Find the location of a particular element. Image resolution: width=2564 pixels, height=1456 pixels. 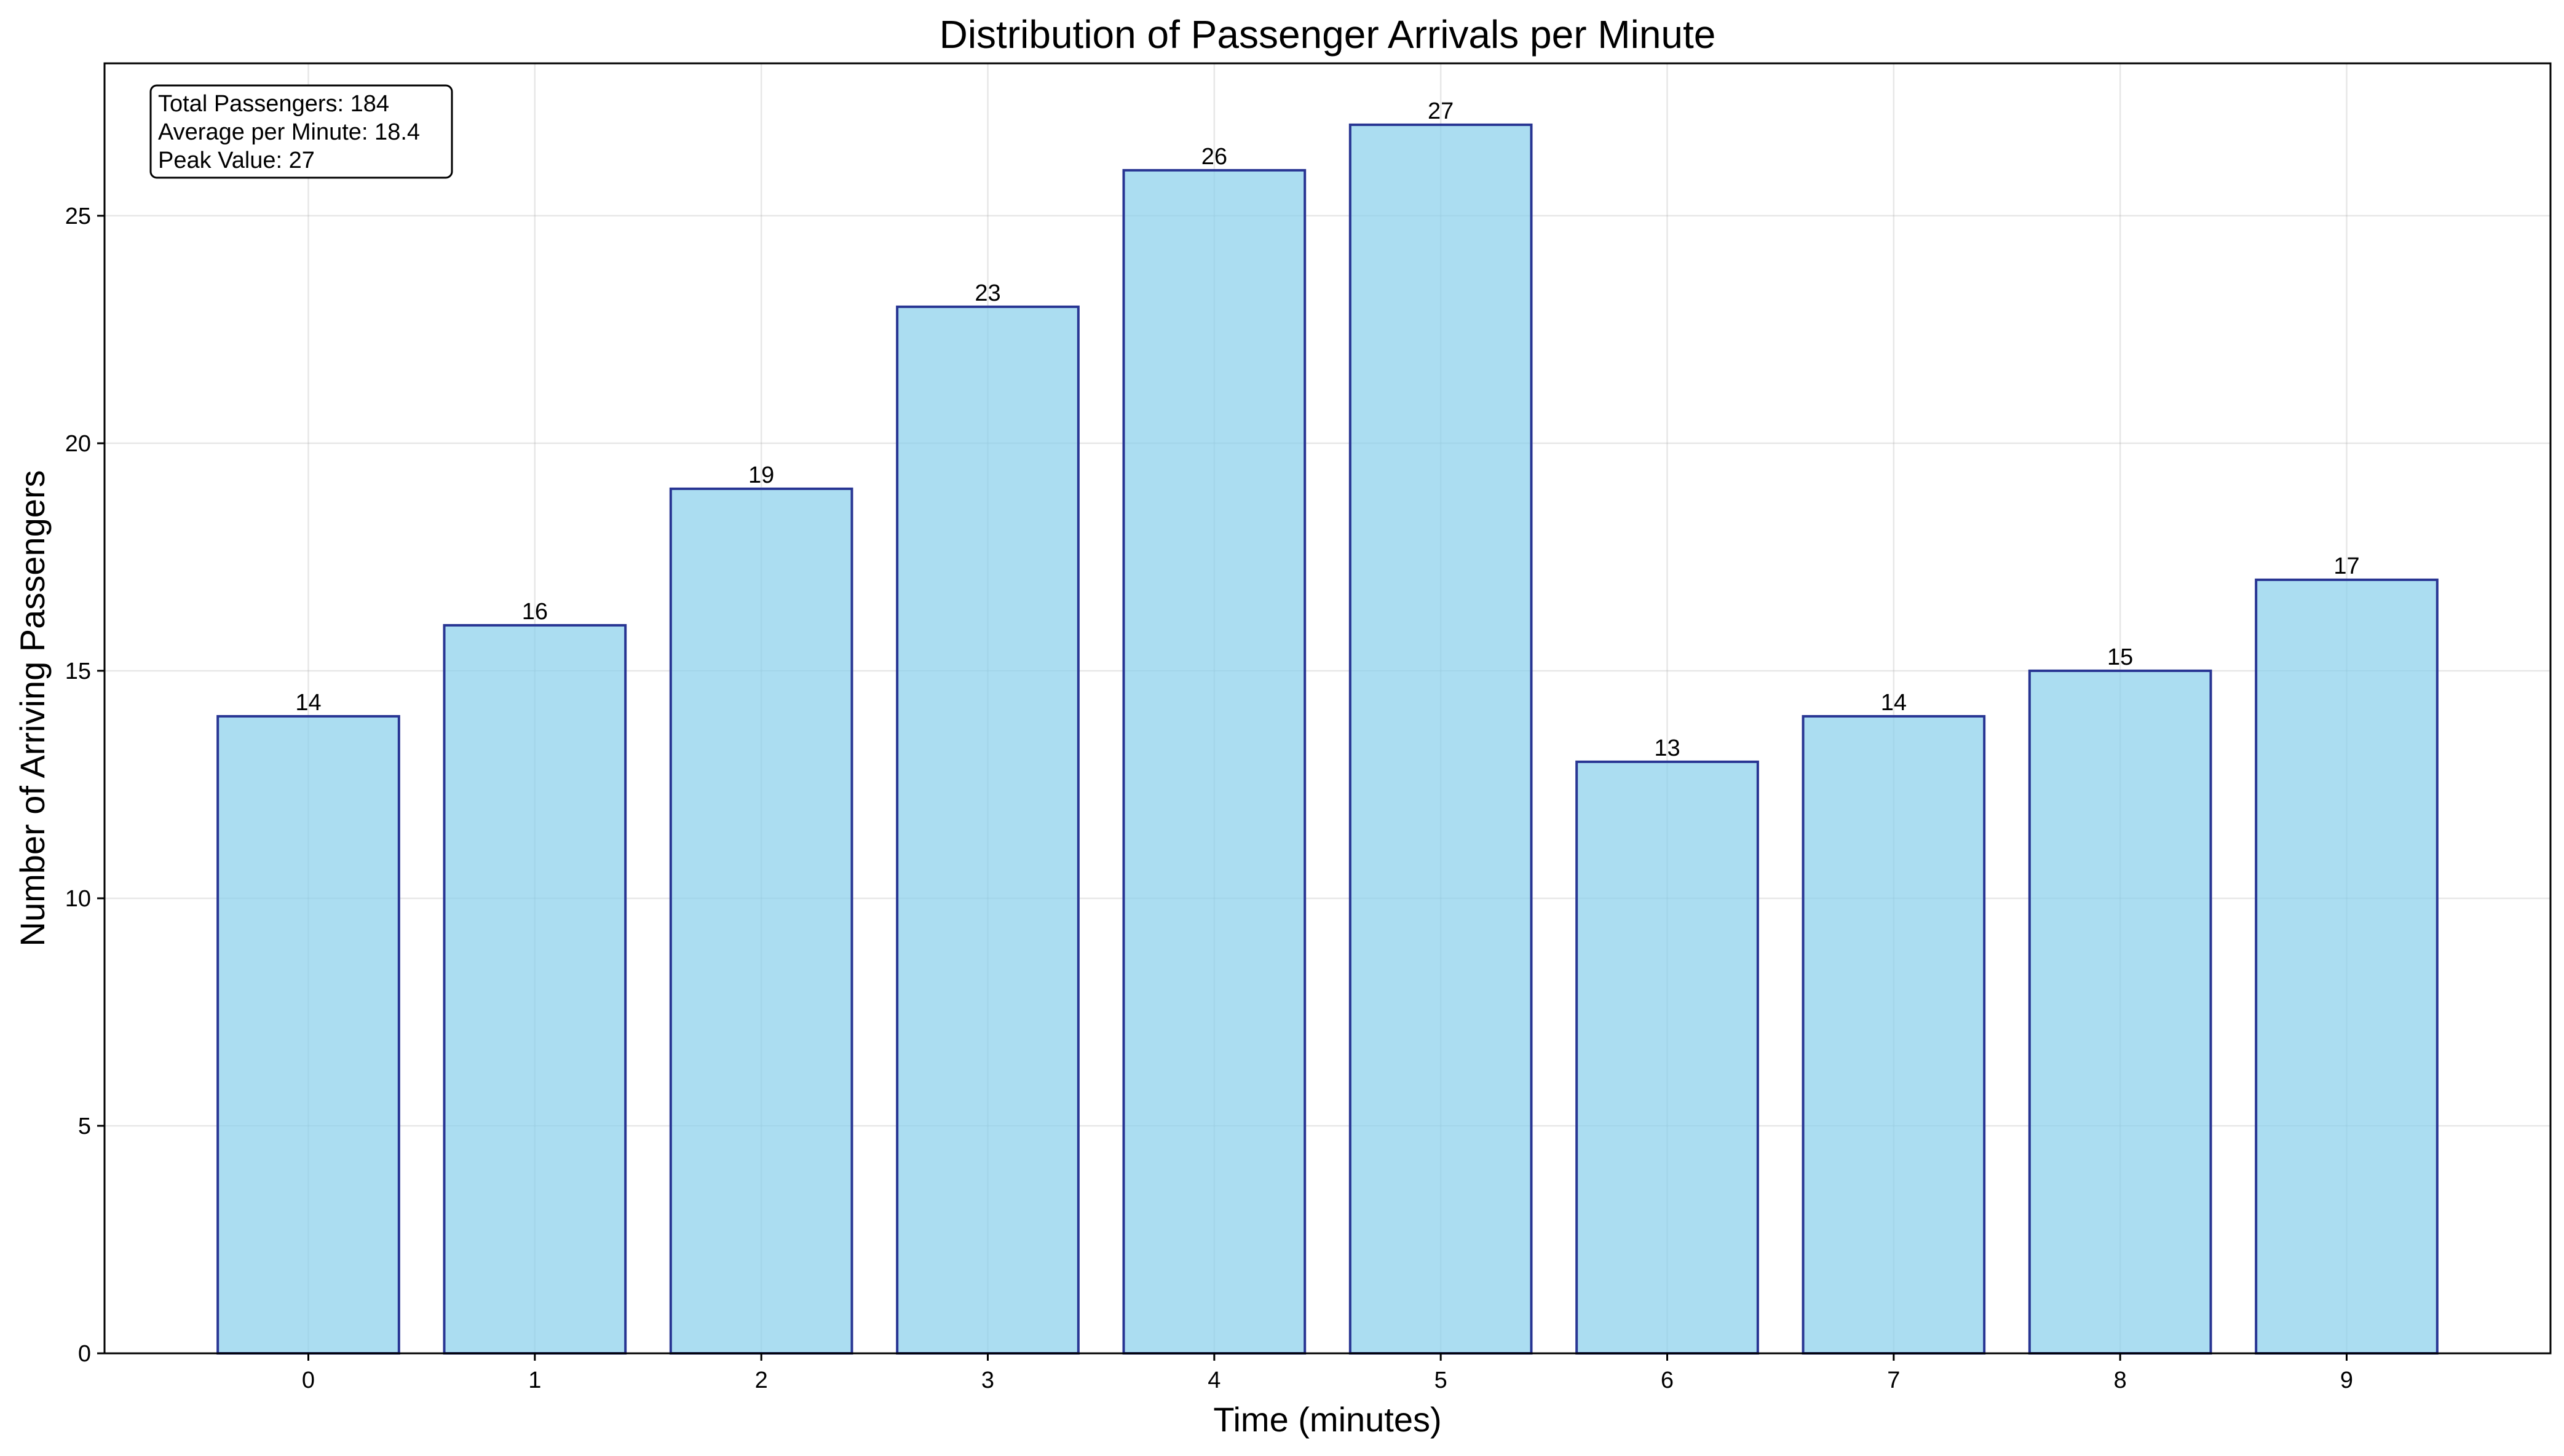

x-tick-label: 9 is located at coordinates (2346, 1380).